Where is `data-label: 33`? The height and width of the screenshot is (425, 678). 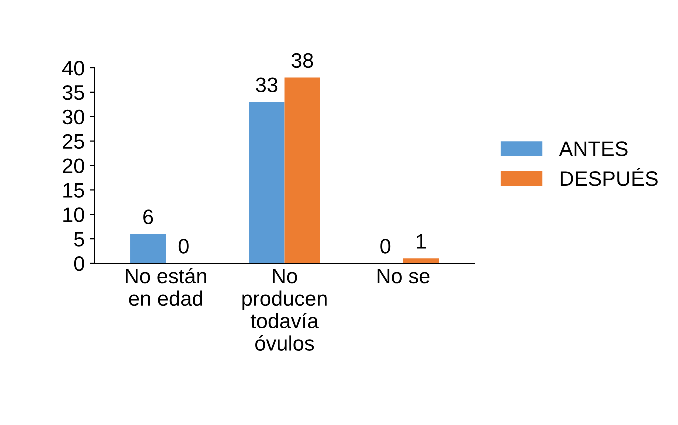 data-label: 33 is located at coordinates (267, 85).